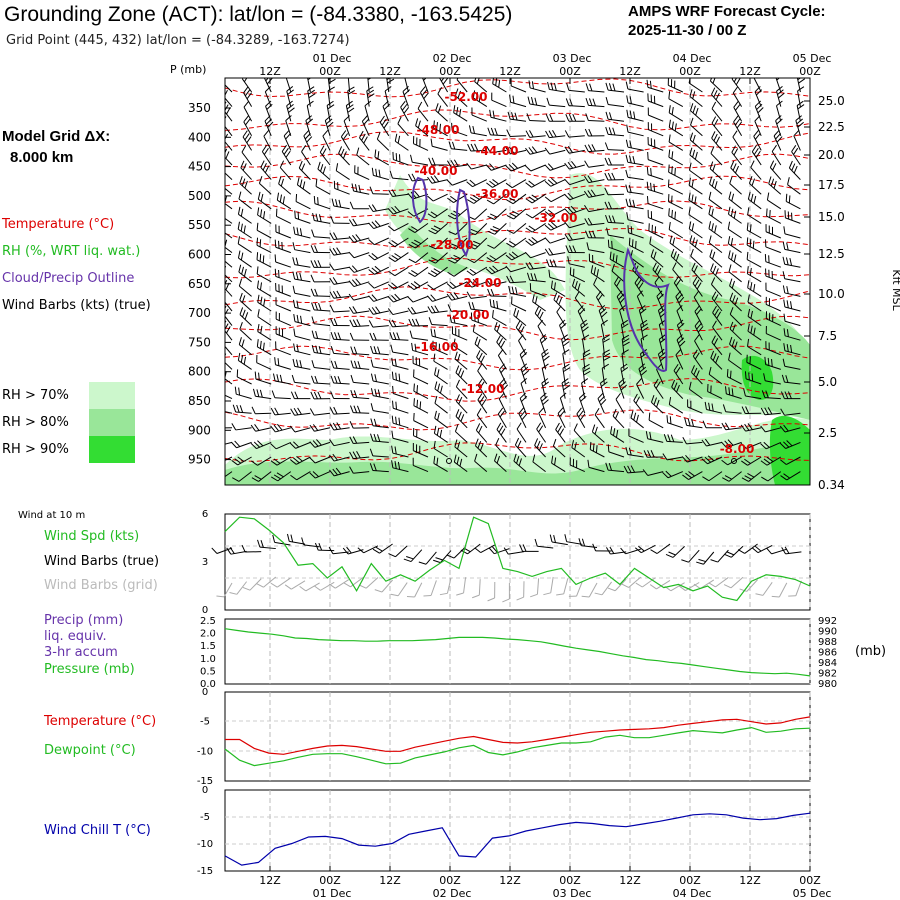 Image resolution: width=900 pixels, height=900 pixels. I want to click on wind-chill-label: Wind Chill T (°C), so click(97, 830).